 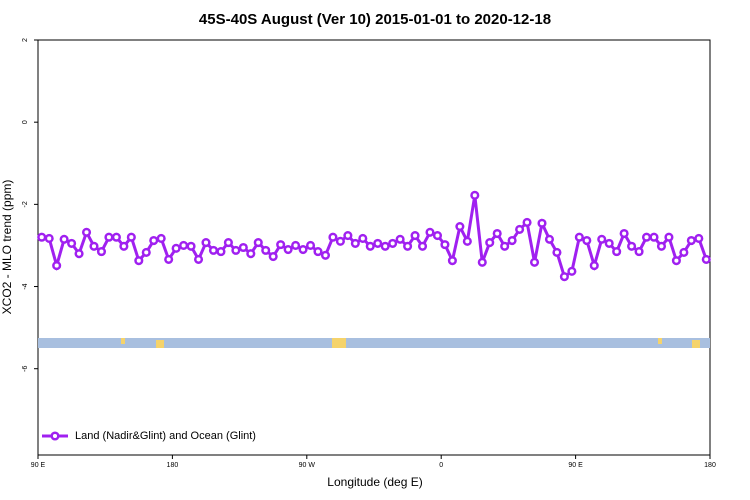 What do you see at coordinates (25, 286) in the screenshot?
I see `y-tick-label: -4` at bounding box center [25, 286].